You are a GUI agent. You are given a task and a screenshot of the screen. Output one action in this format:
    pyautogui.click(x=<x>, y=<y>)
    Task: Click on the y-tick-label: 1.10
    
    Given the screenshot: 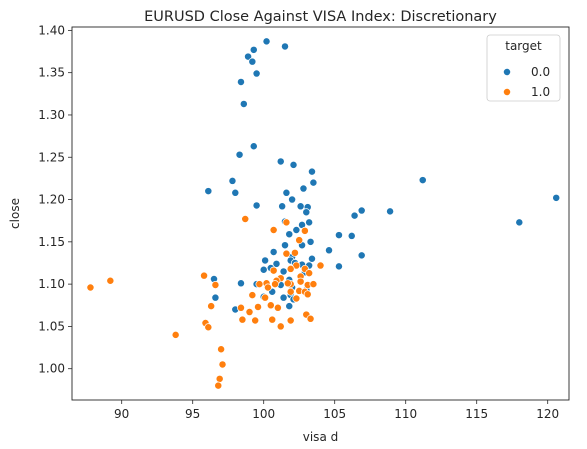 What is the action you would take?
    pyautogui.click(x=51, y=284)
    